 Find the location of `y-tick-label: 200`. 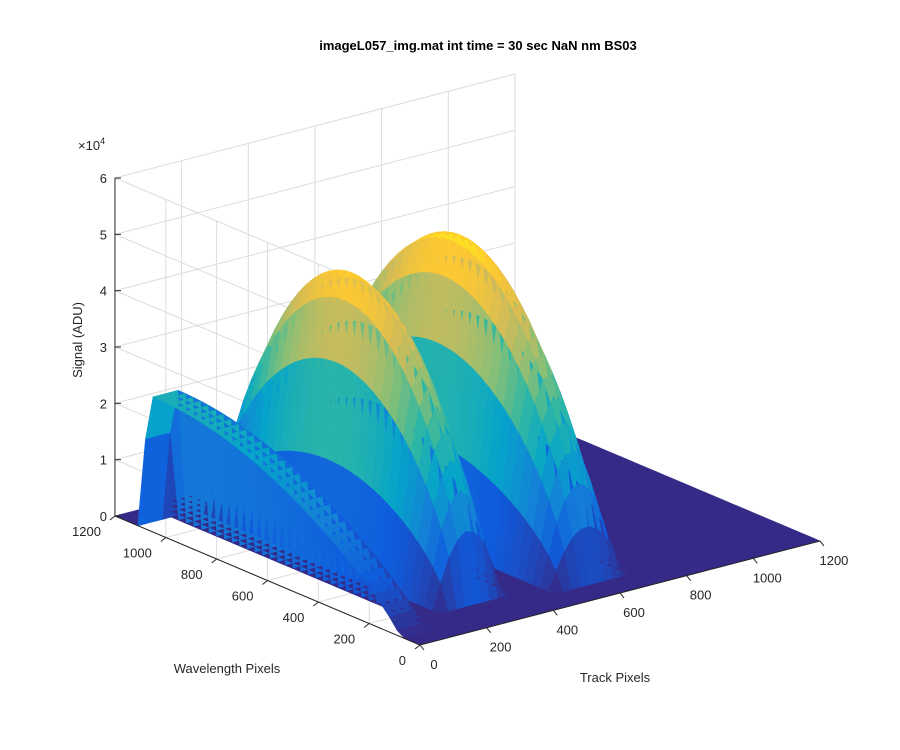

y-tick-label: 200 is located at coordinates (344, 639).